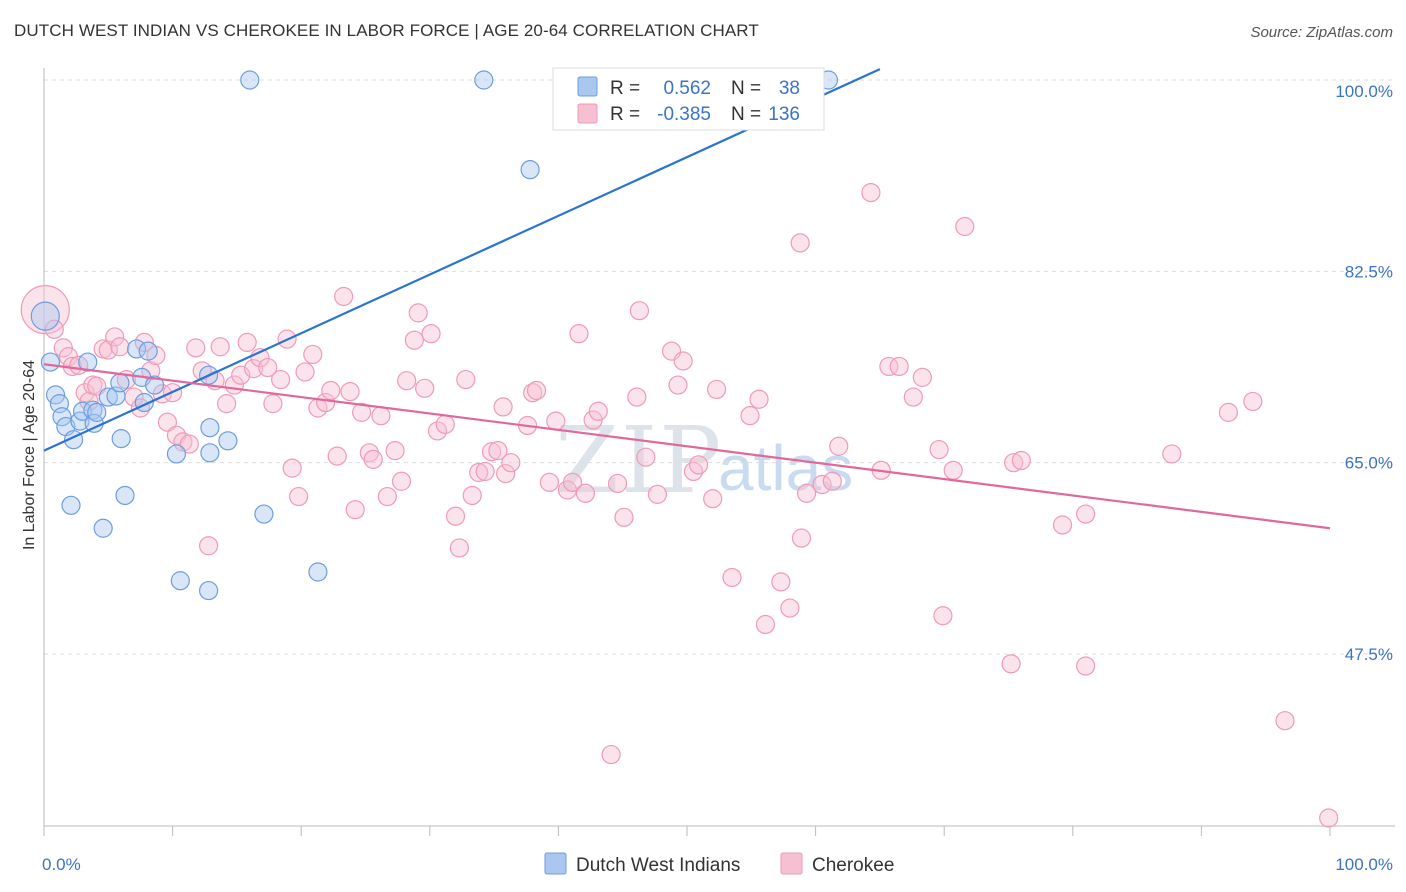 The image size is (1406, 892). What do you see at coordinates (555, 863) in the screenshot?
I see `legend-swatch-dutch-west-indians-bottom` at bounding box center [555, 863].